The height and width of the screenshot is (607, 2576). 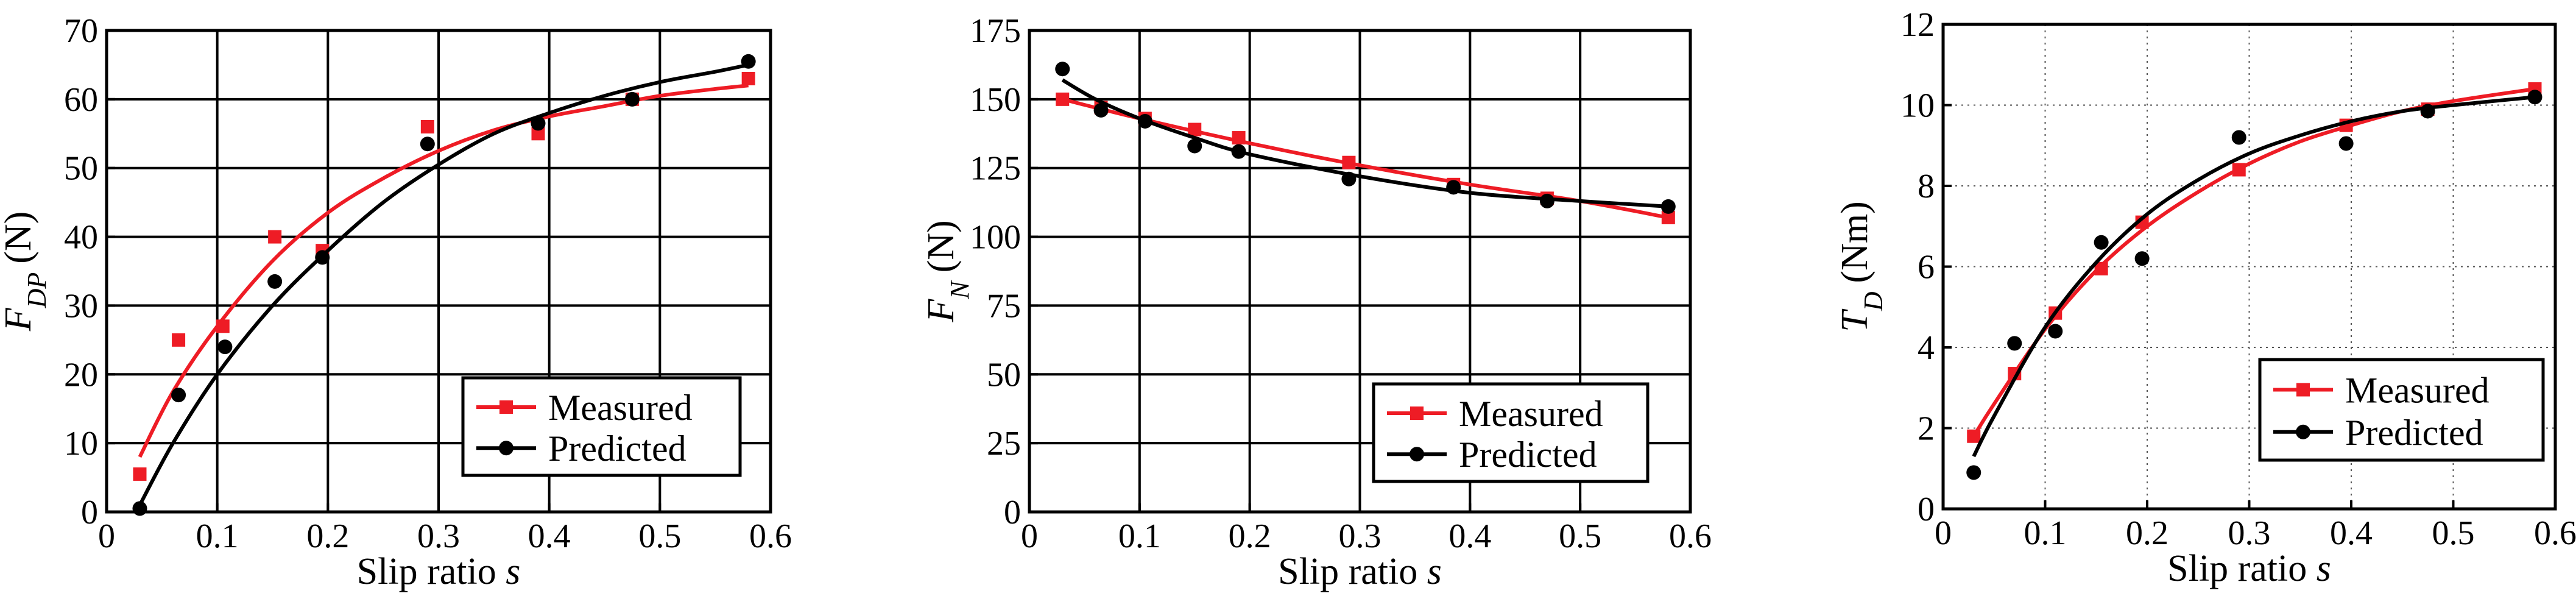 What do you see at coordinates (995, 169) in the screenshot?
I see `y-tick-label: 125` at bounding box center [995, 169].